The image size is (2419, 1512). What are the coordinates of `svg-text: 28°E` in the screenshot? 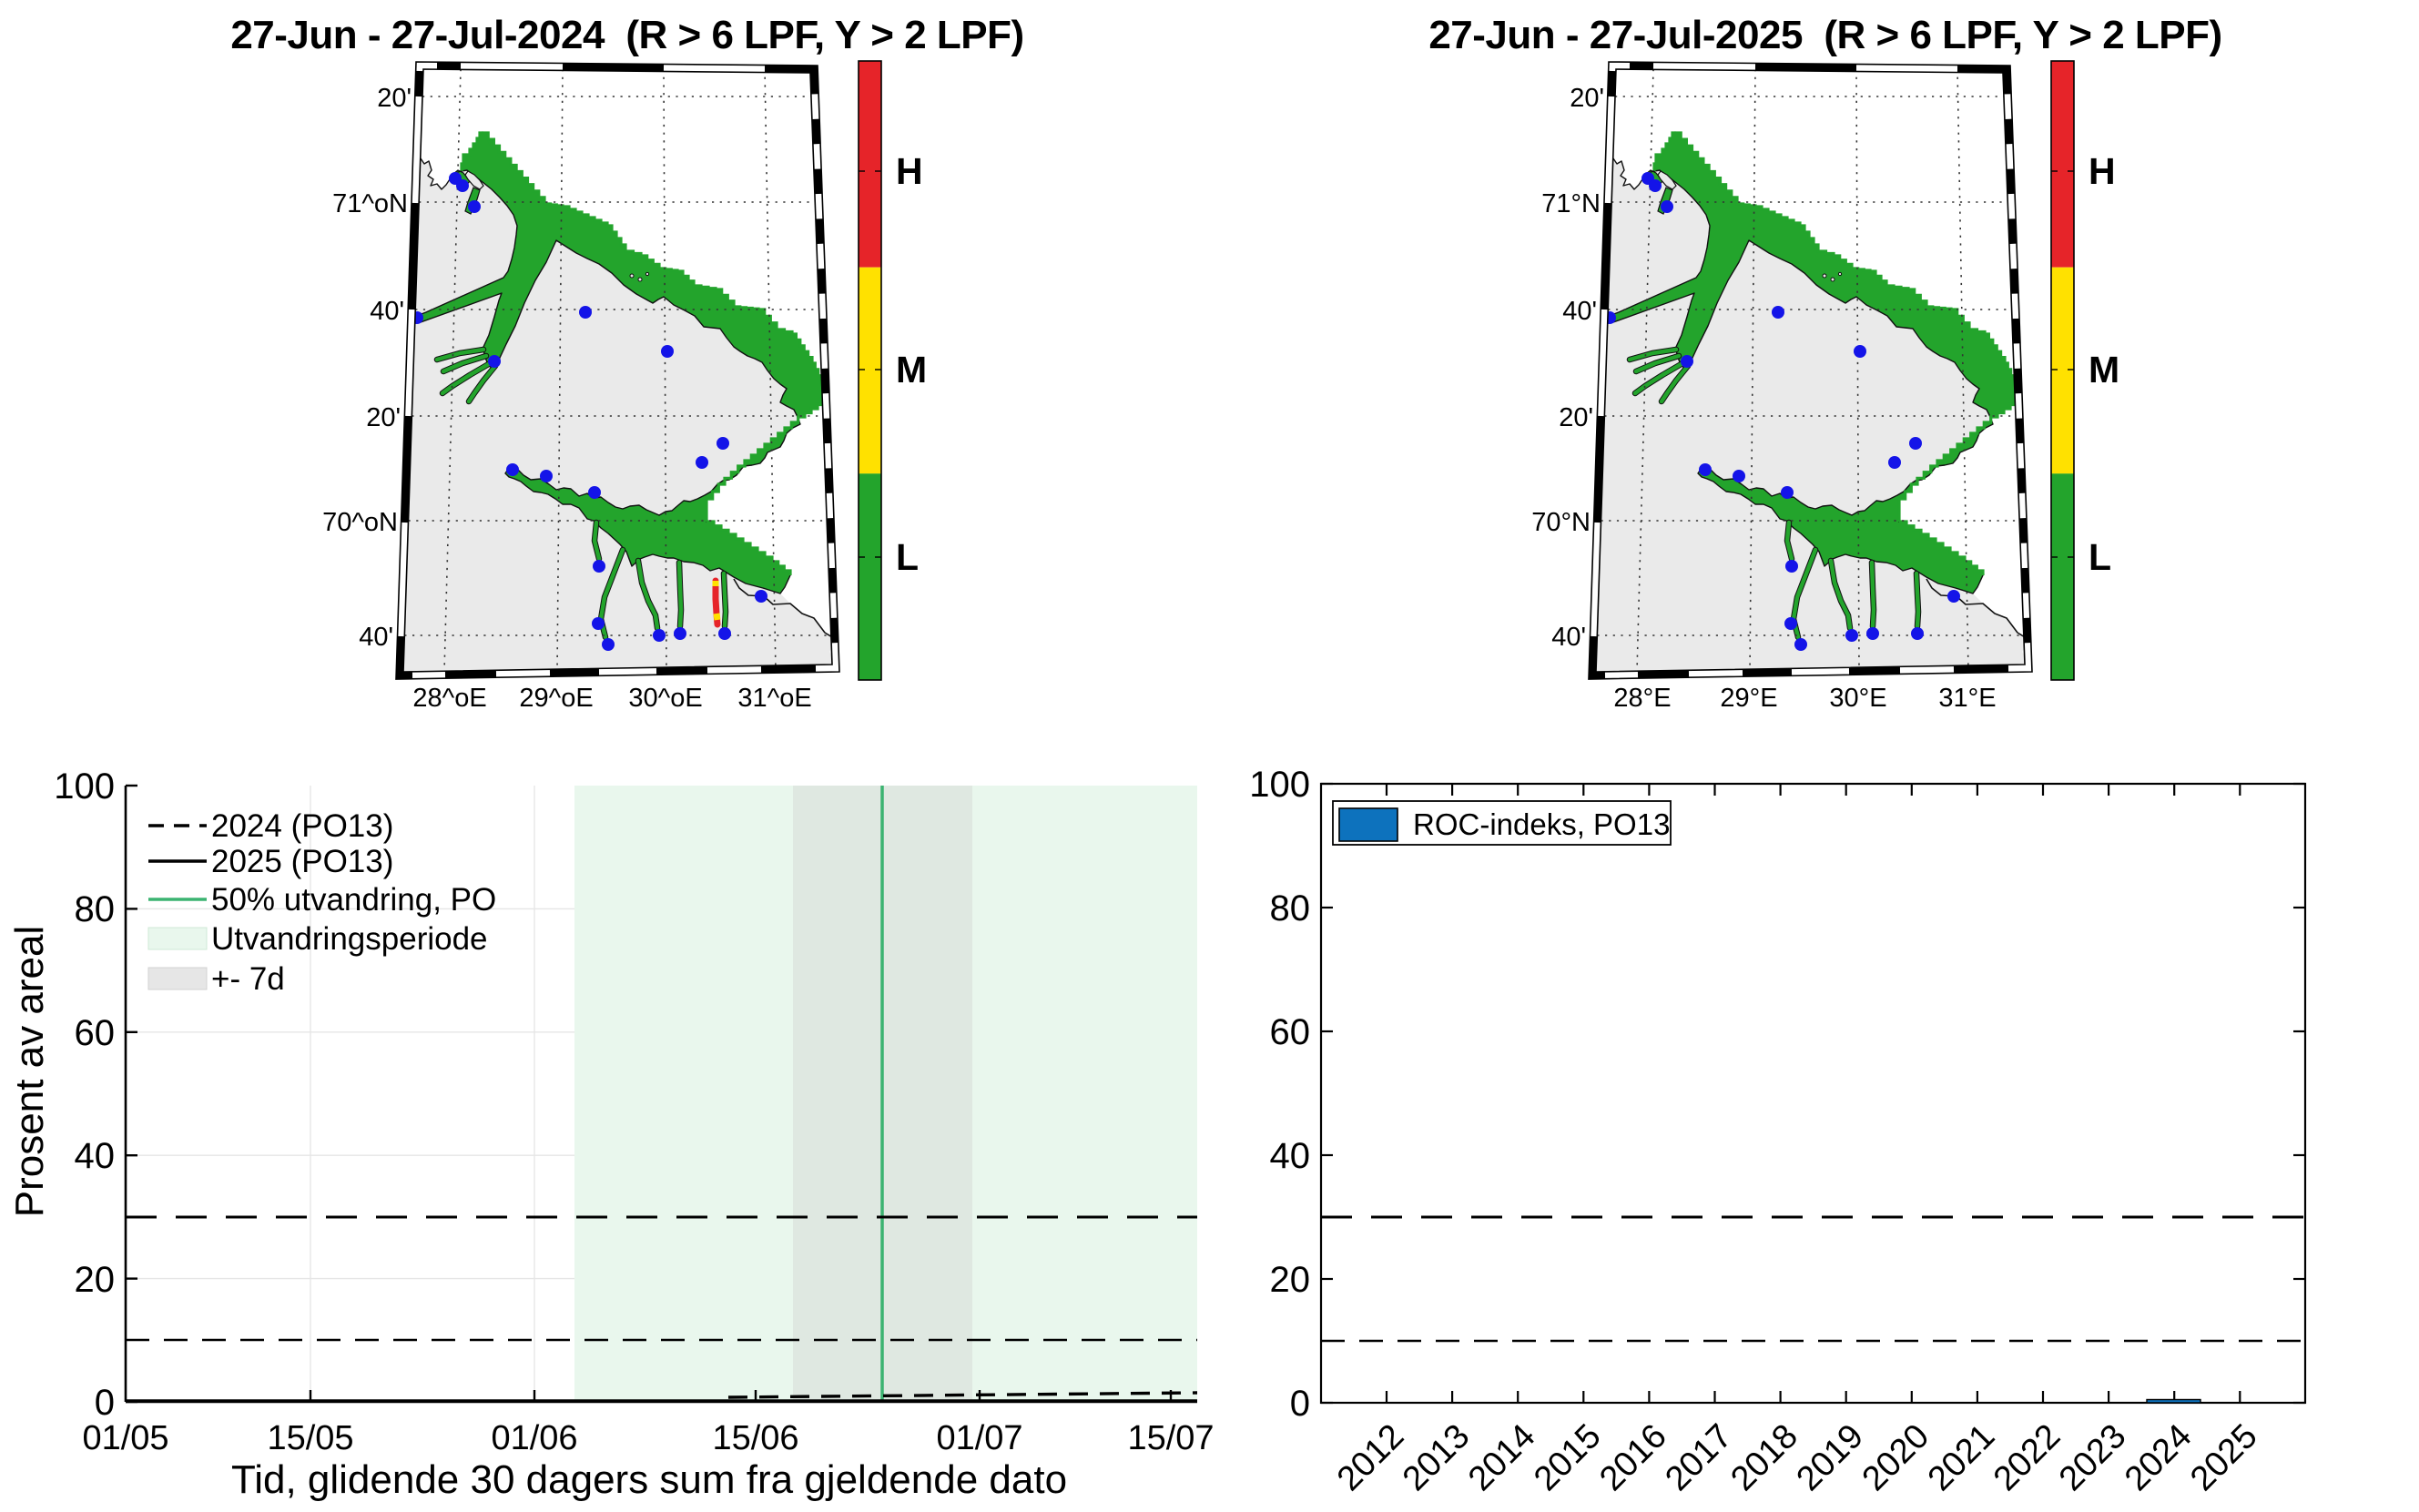 It's located at (1642, 698).